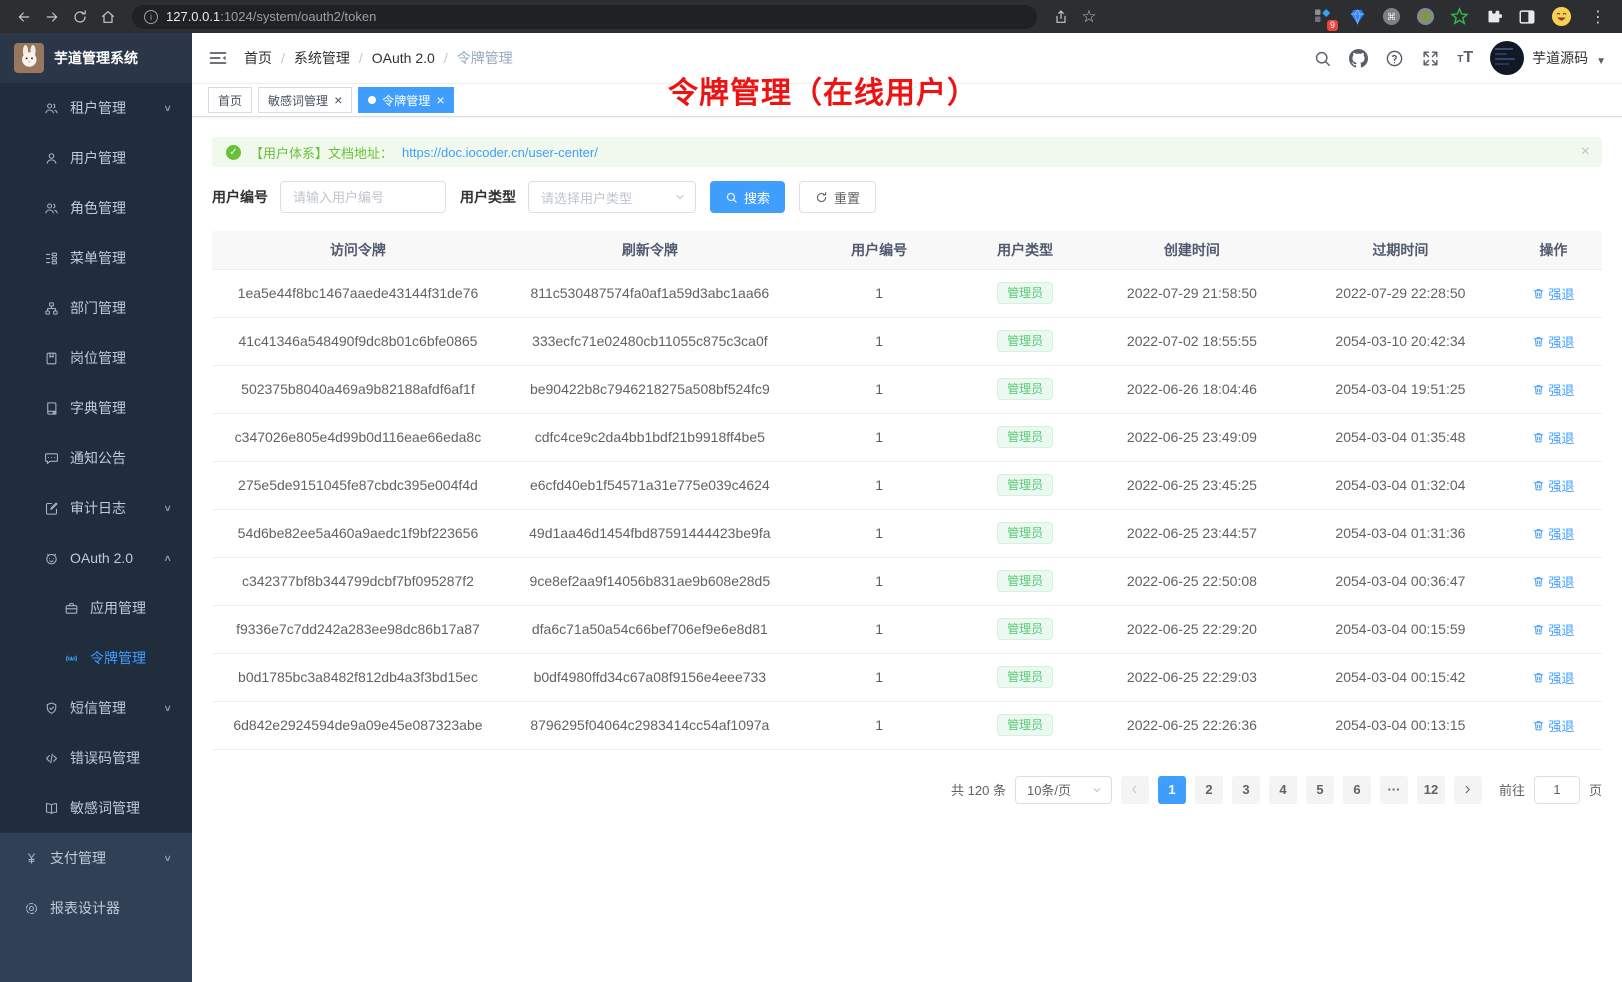 The image size is (1622, 982). I want to click on sidebar-menu-item: 菜单管理, so click(96, 258).